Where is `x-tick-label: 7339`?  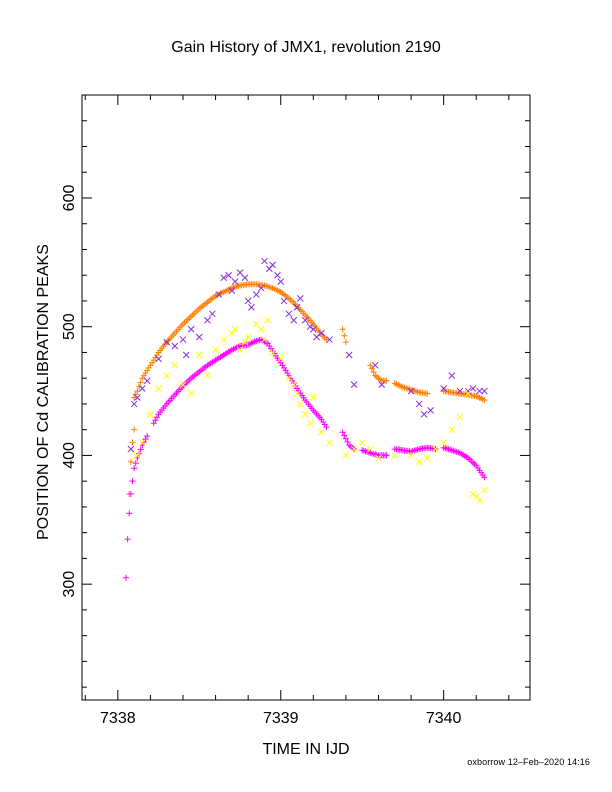
x-tick-label: 7339 is located at coordinates (281, 718).